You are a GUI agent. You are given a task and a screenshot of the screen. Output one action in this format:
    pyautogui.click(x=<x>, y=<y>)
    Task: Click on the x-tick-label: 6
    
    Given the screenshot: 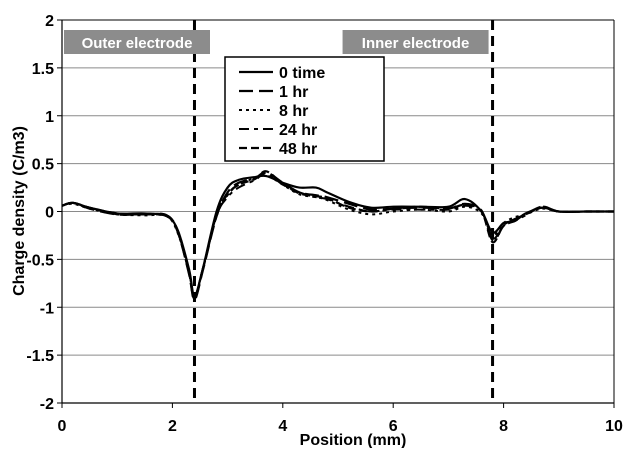 What is the action you would take?
    pyautogui.click(x=393, y=426)
    